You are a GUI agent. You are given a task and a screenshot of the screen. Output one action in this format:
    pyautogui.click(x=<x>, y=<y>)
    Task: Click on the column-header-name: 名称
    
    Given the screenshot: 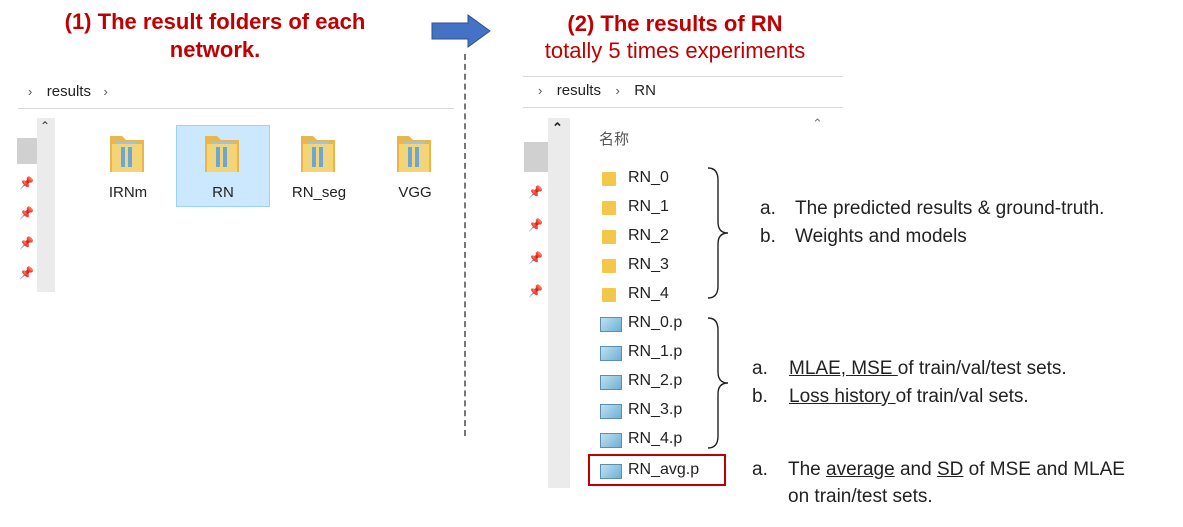 What is the action you would take?
    pyautogui.click(x=614, y=139)
    